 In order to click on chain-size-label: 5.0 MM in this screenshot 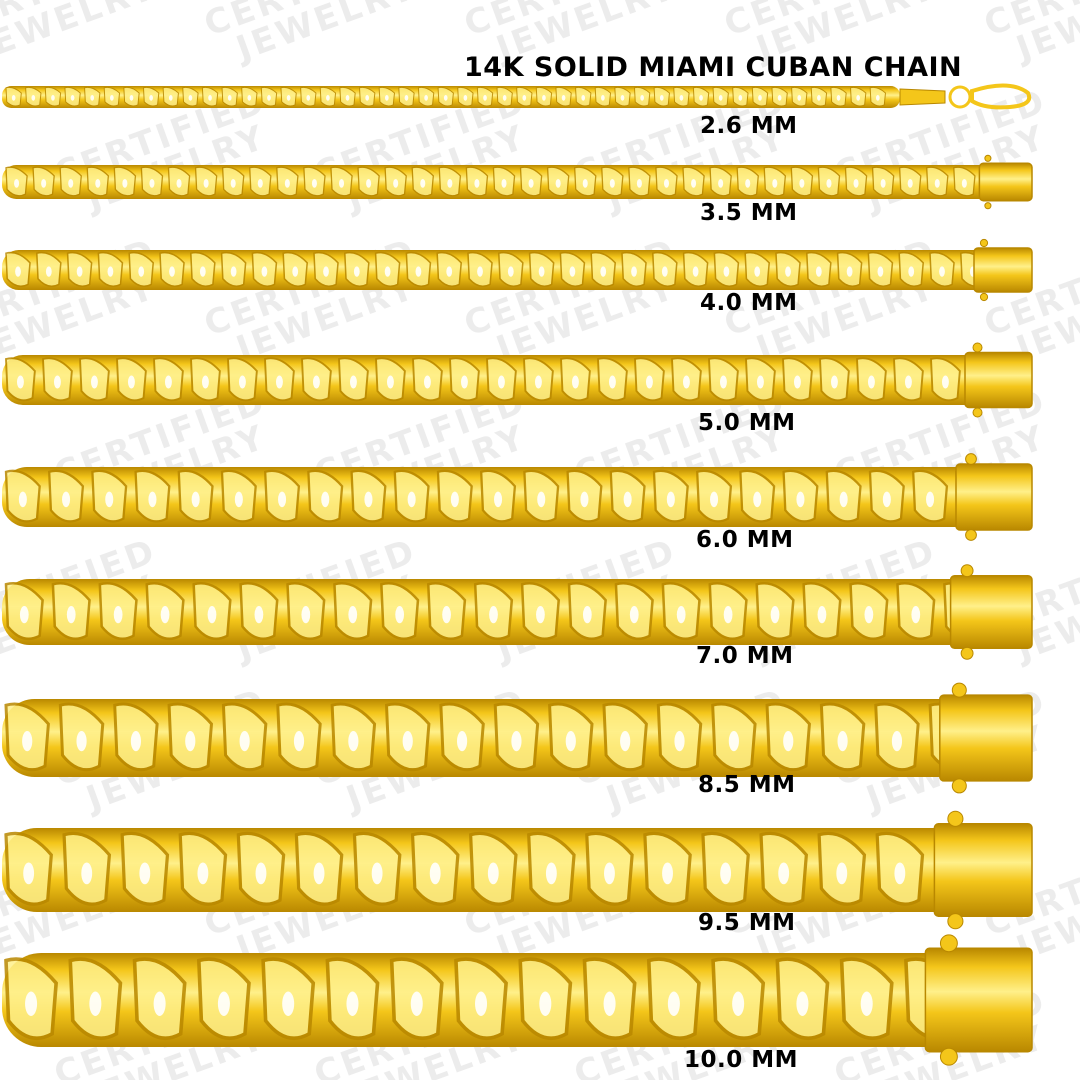, I will do `click(747, 423)`.